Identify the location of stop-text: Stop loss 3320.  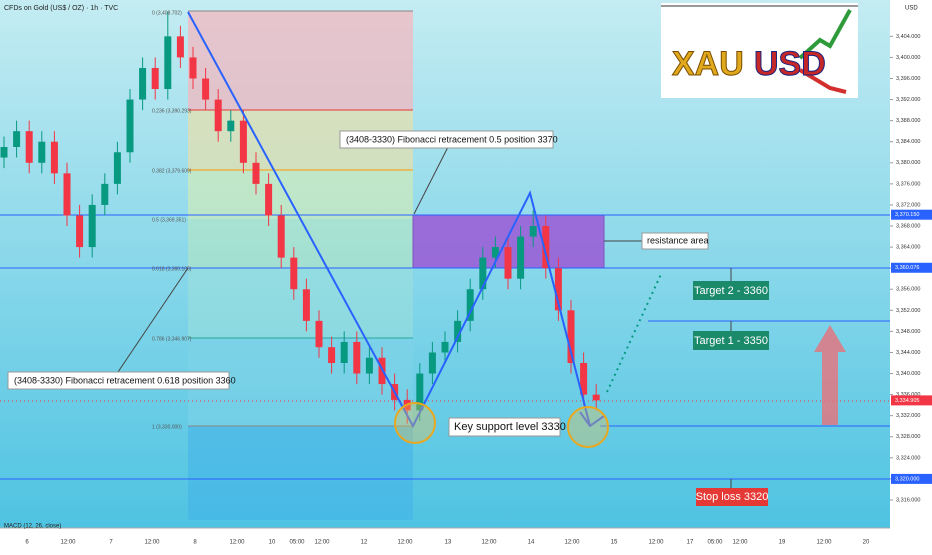
(732, 497).